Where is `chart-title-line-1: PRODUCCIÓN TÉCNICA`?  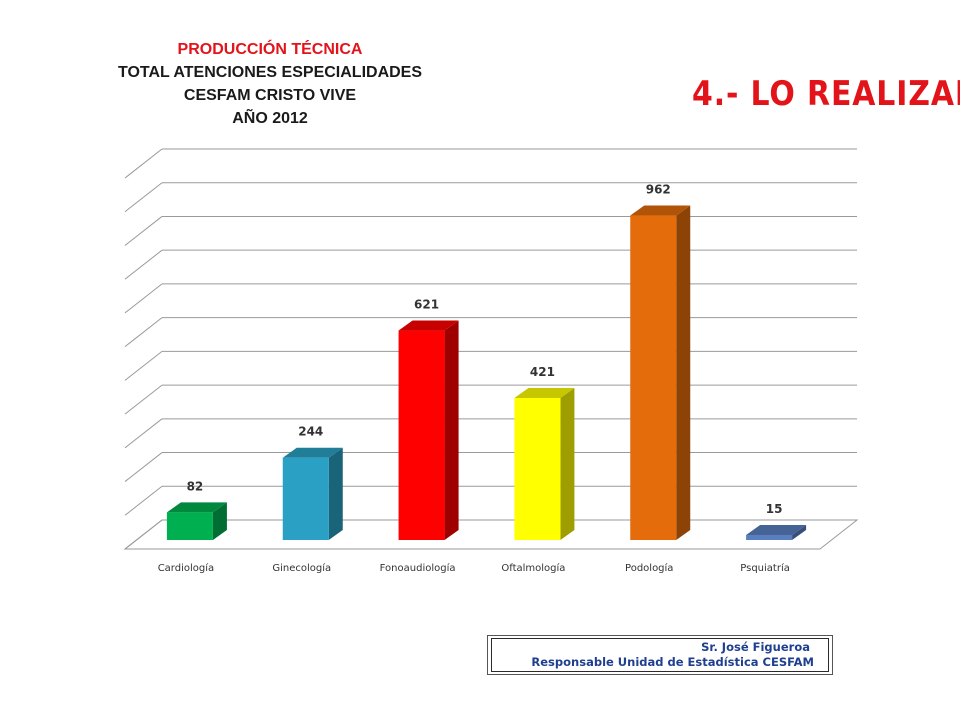 chart-title-line-1: PRODUCCIÓN TÉCNICA is located at coordinates (270, 49).